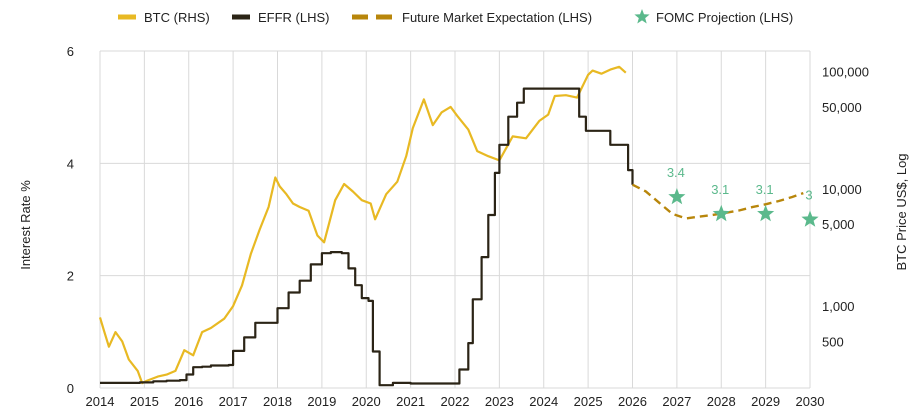  I want to click on legend-label: EFFR (LHS), so click(294, 17).